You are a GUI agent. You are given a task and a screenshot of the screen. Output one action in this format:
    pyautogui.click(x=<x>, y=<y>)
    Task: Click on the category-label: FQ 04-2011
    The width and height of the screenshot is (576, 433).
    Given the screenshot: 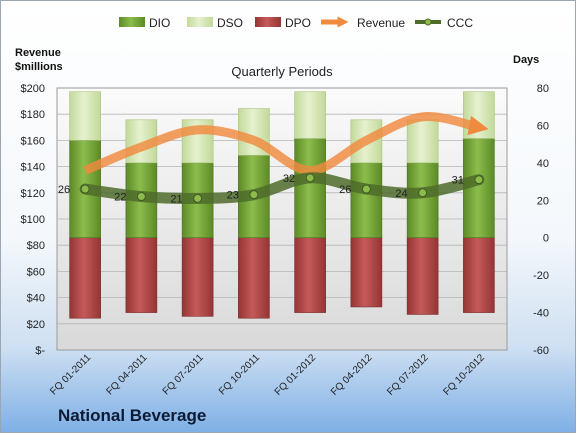 What is the action you would take?
    pyautogui.click(x=127, y=374)
    